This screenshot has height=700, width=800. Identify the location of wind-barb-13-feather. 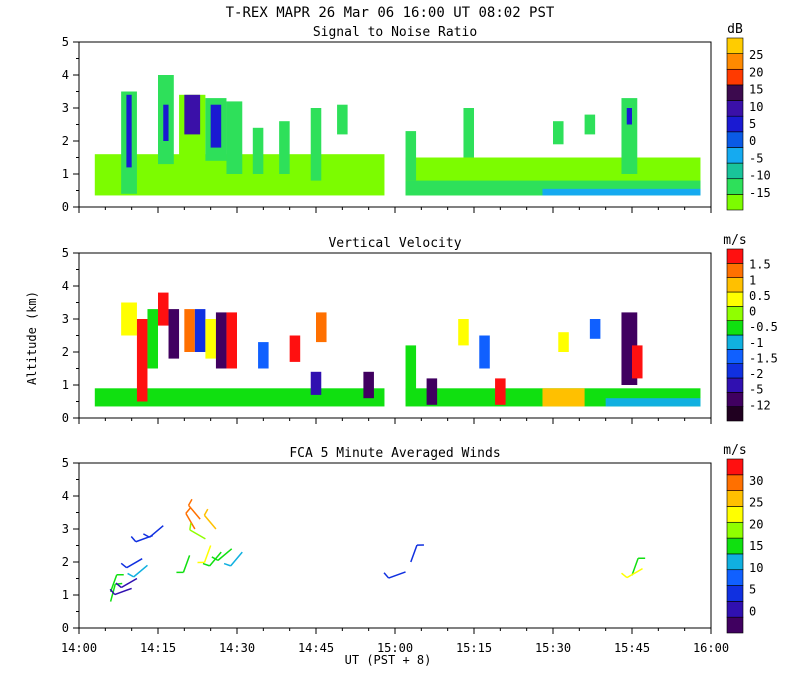
(206, 512).